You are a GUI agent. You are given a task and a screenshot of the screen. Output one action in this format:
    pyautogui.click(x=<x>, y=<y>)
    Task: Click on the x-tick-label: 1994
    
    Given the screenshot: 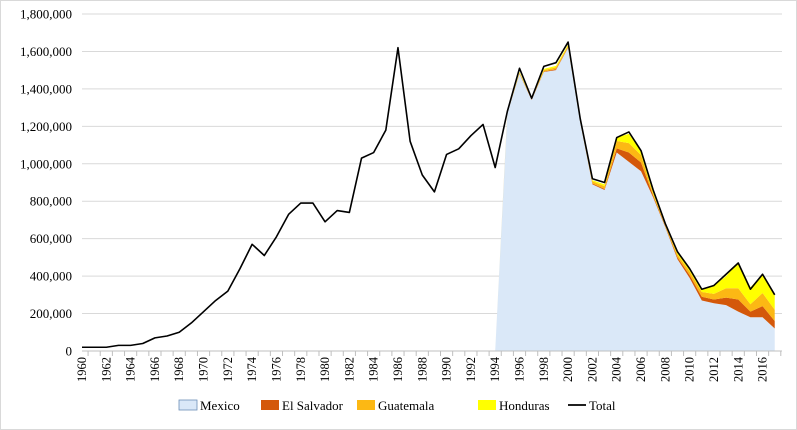 What is the action you would take?
    pyautogui.click(x=495, y=369)
    